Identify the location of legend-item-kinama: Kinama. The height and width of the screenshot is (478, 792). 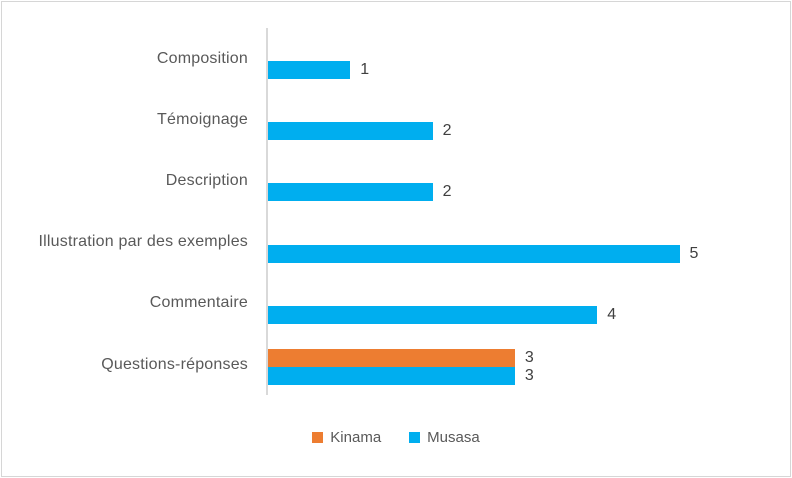
(346, 437).